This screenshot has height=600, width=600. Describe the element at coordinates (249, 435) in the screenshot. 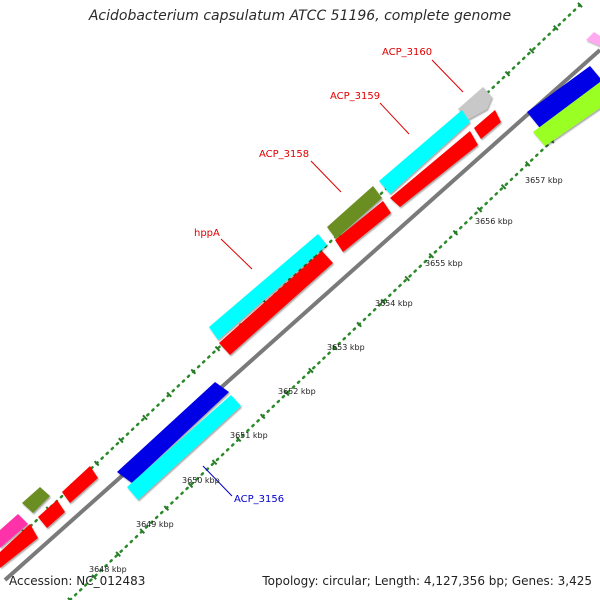

I see `kbp-label-3651: 3651 kbp` at that location.